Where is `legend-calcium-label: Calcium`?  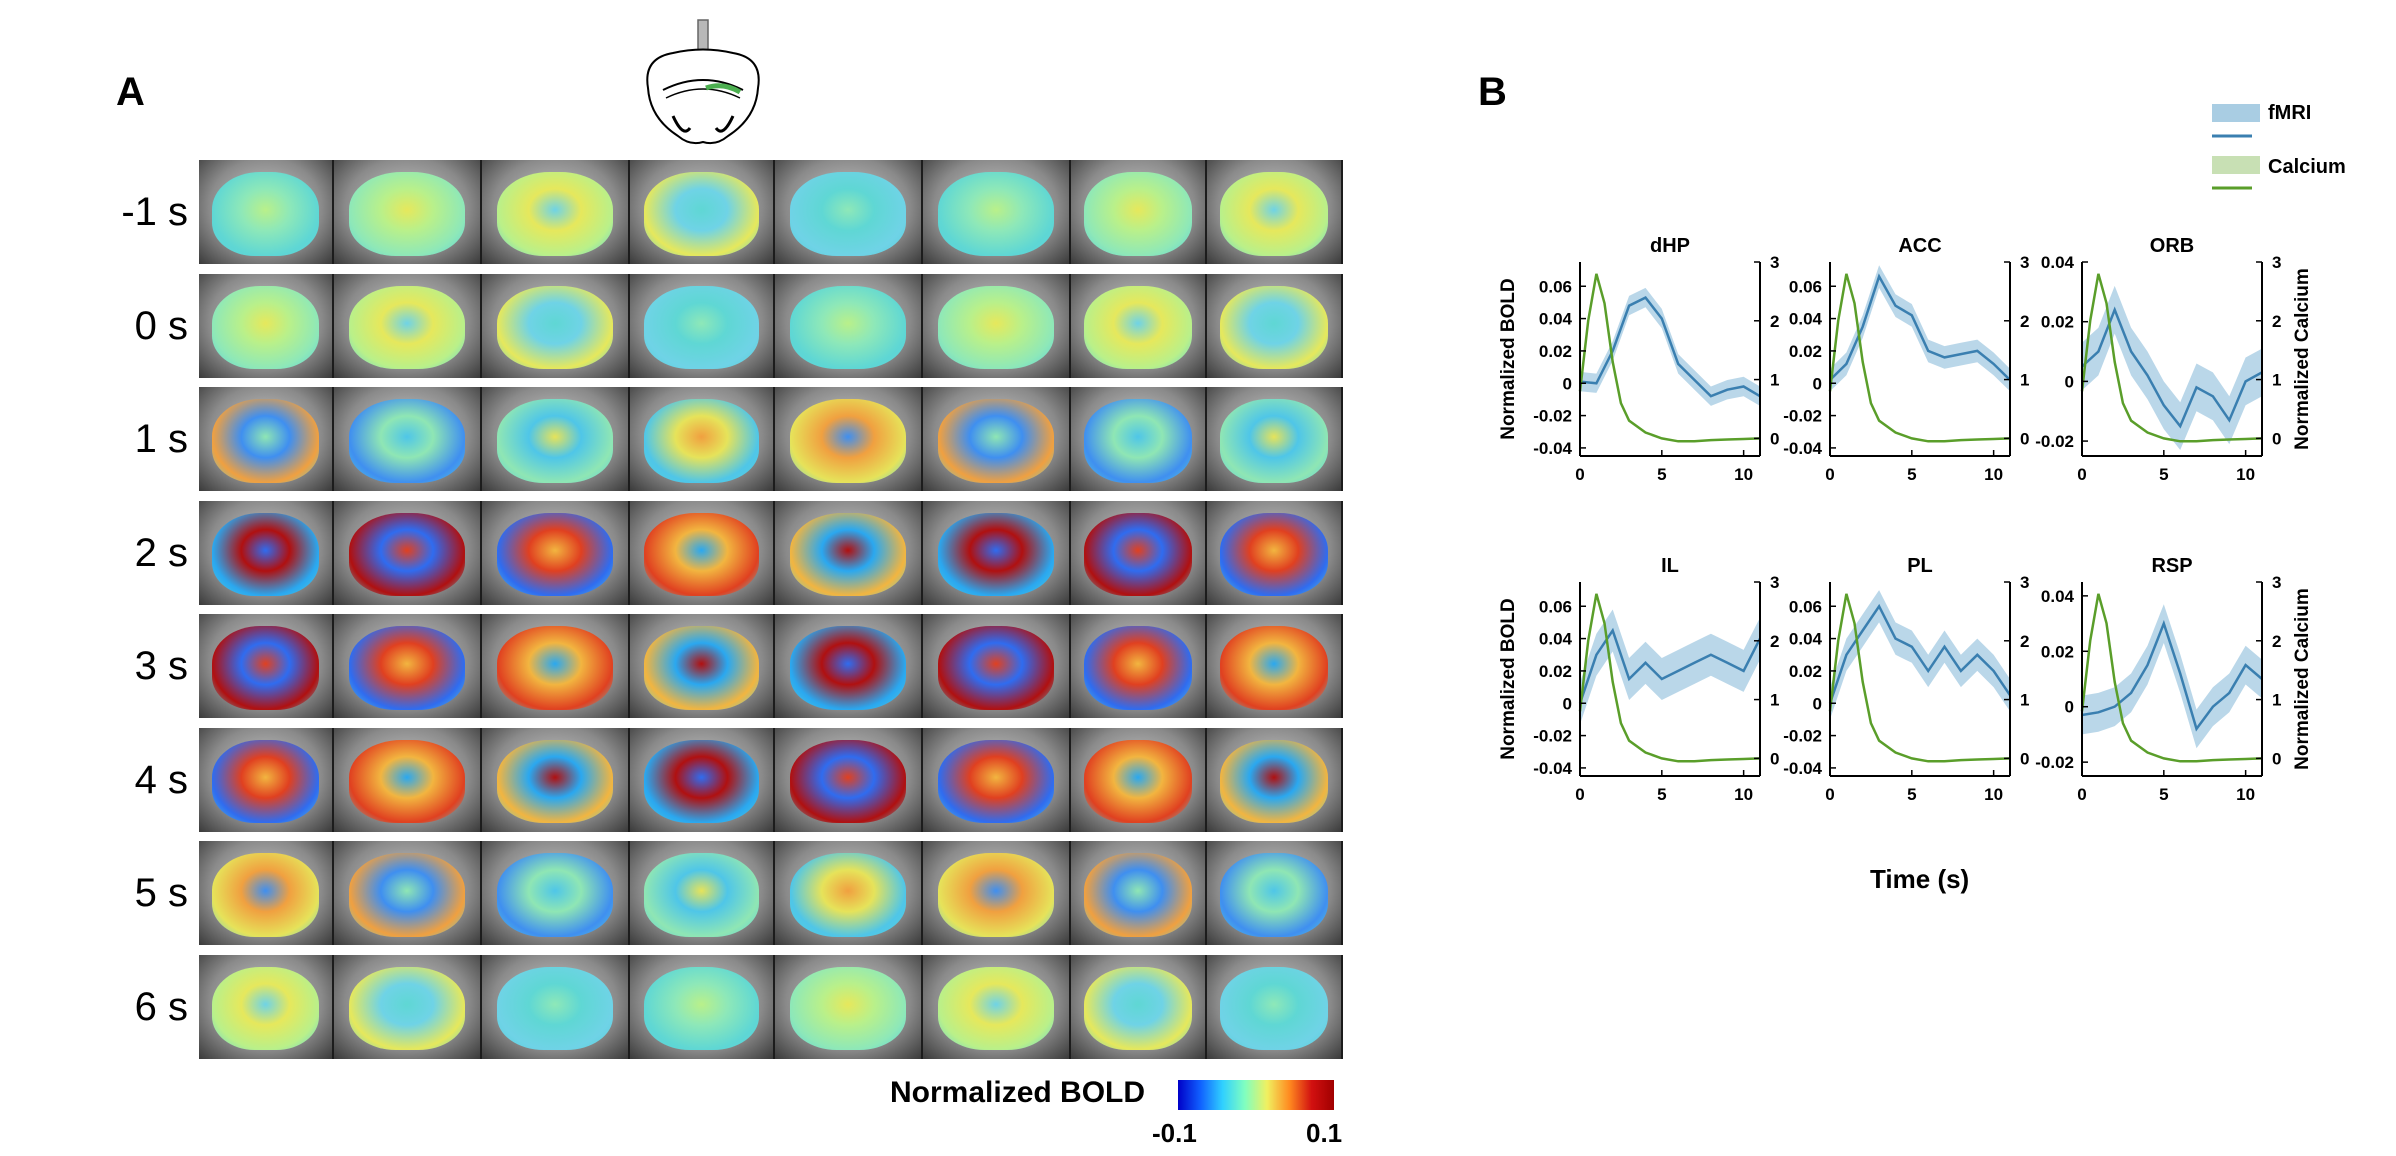 legend-calcium-label: Calcium is located at coordinates (2307, 167).